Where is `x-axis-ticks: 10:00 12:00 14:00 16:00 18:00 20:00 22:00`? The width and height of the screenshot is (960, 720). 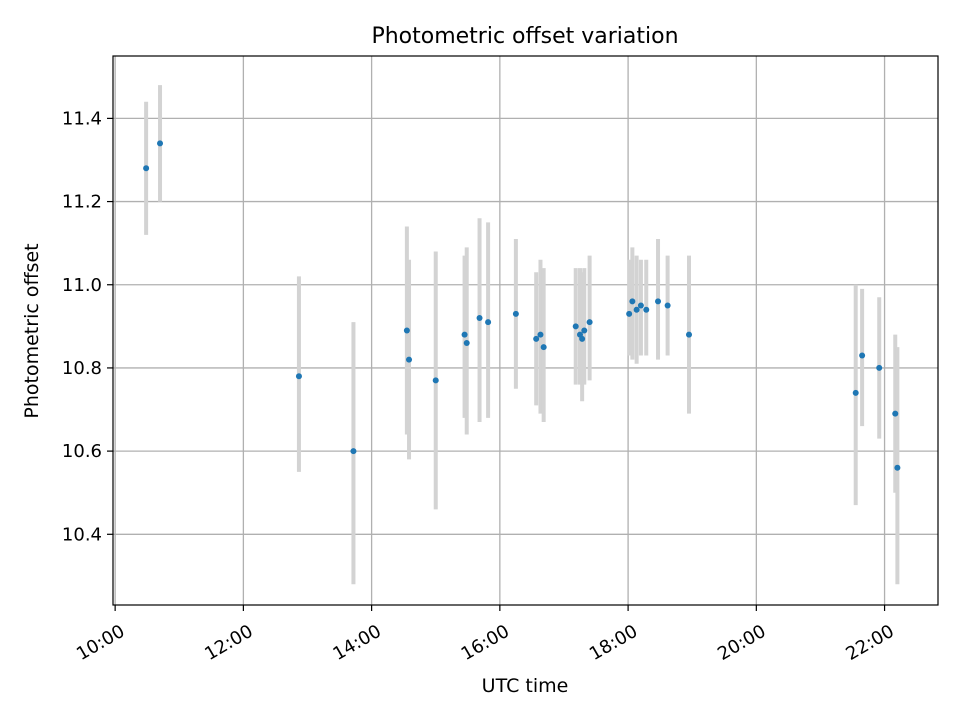
x-axis-ticks: 10:00 12:00 14:00 16:00 18:00 20:00 22:00 is located at coordinates (485, 635).